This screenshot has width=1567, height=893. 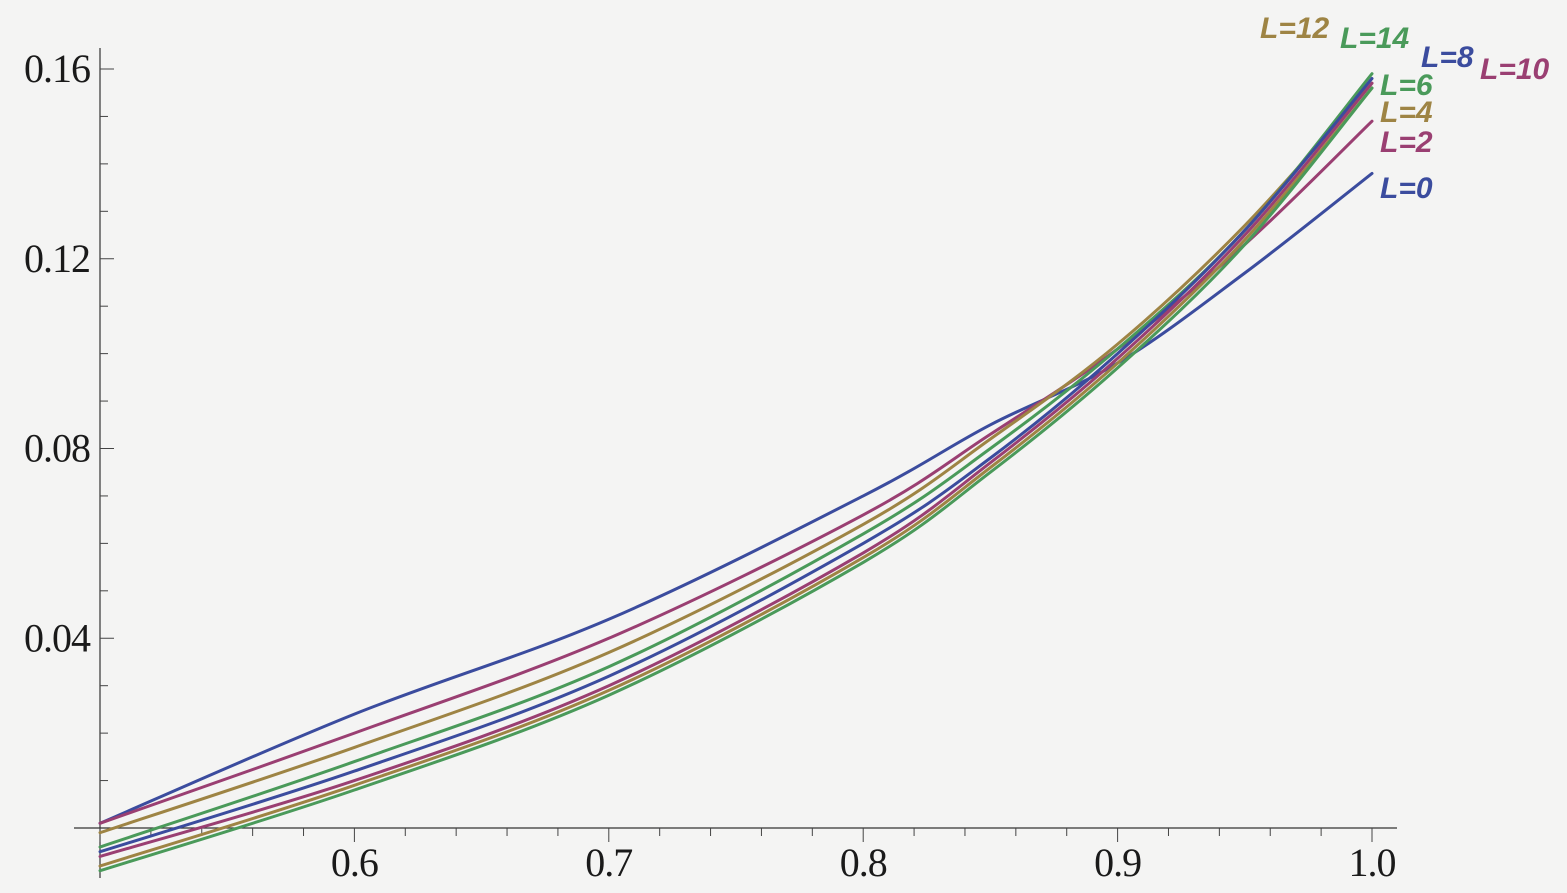 I want to click on series-label-l-8: L=8, so click(x=1447, y=57).